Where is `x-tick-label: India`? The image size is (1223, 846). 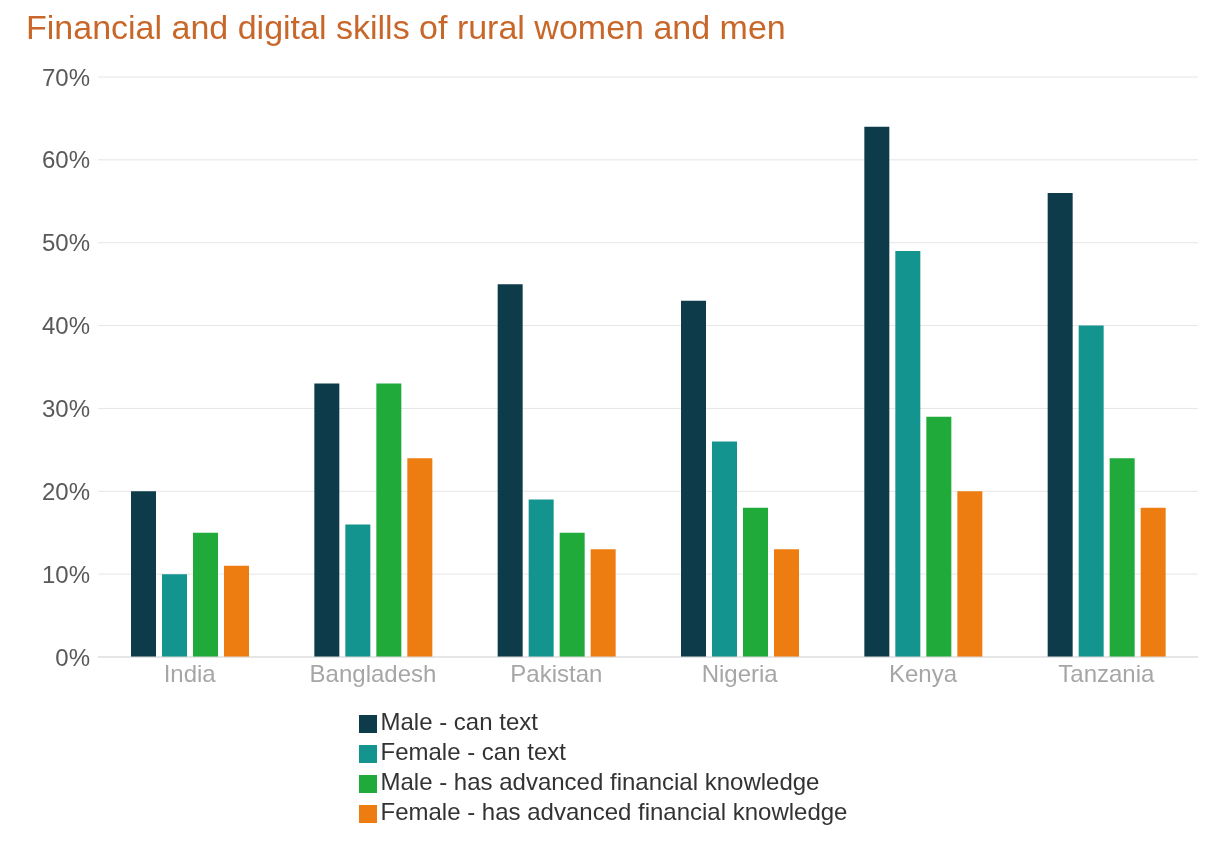
x-tick-label: India is located at coordinates (190, 674).